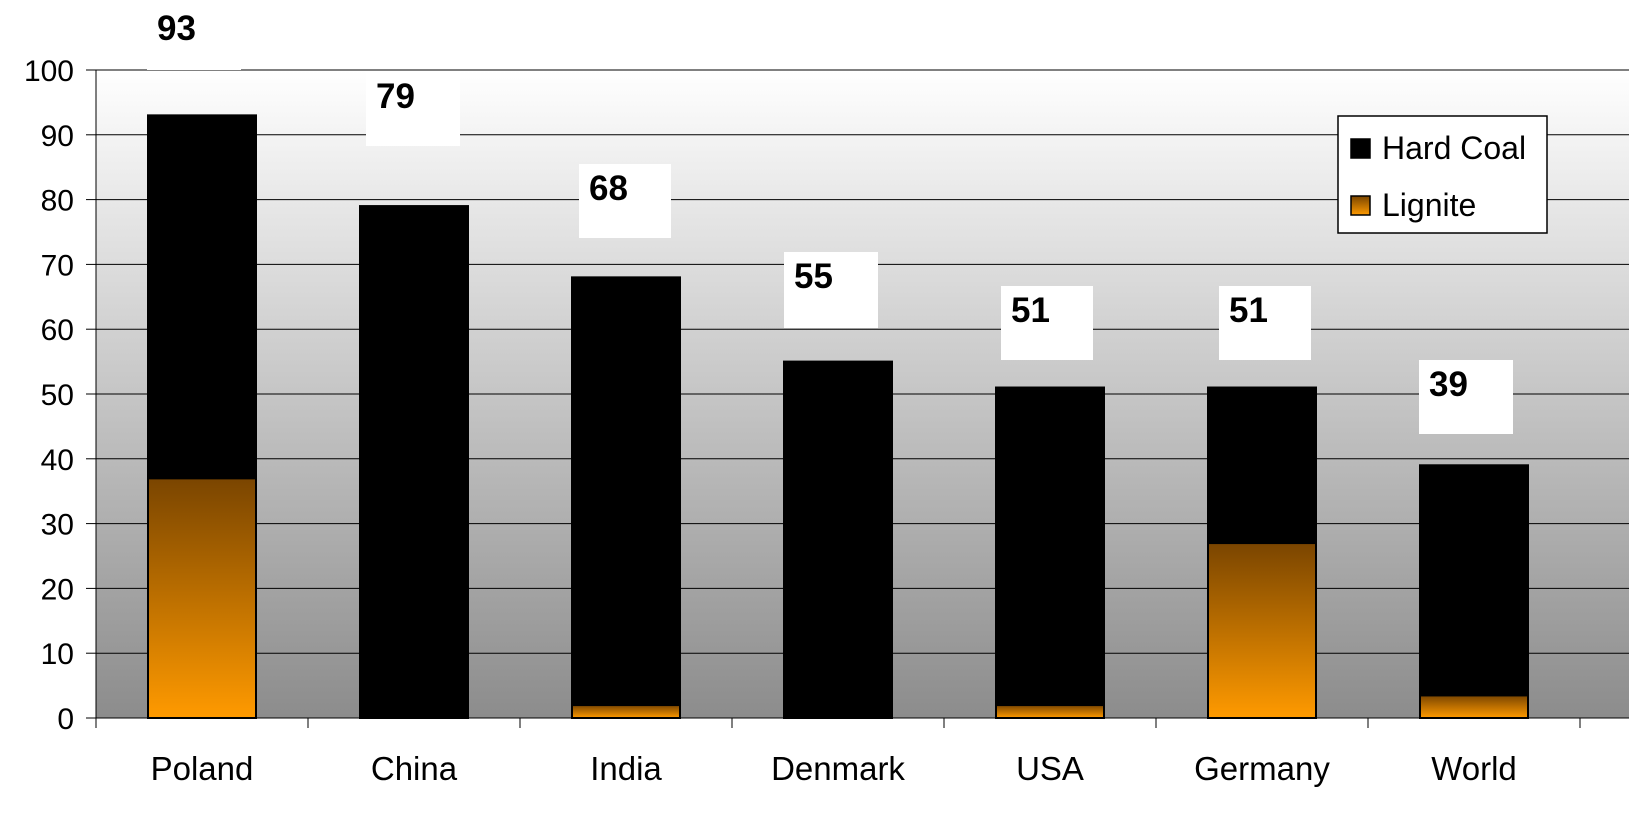  I want to click on y-tick-label: 30, so click(57, 525).